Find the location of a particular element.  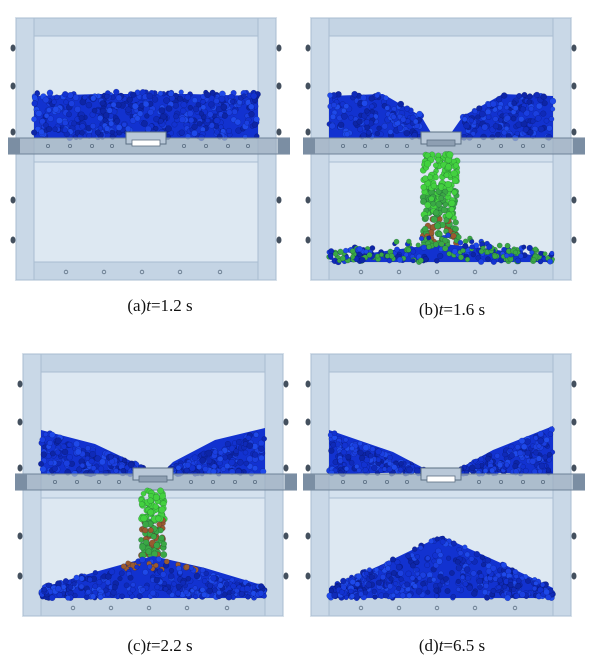

caption-b-label: (b) is located at coordinates (428, 309).